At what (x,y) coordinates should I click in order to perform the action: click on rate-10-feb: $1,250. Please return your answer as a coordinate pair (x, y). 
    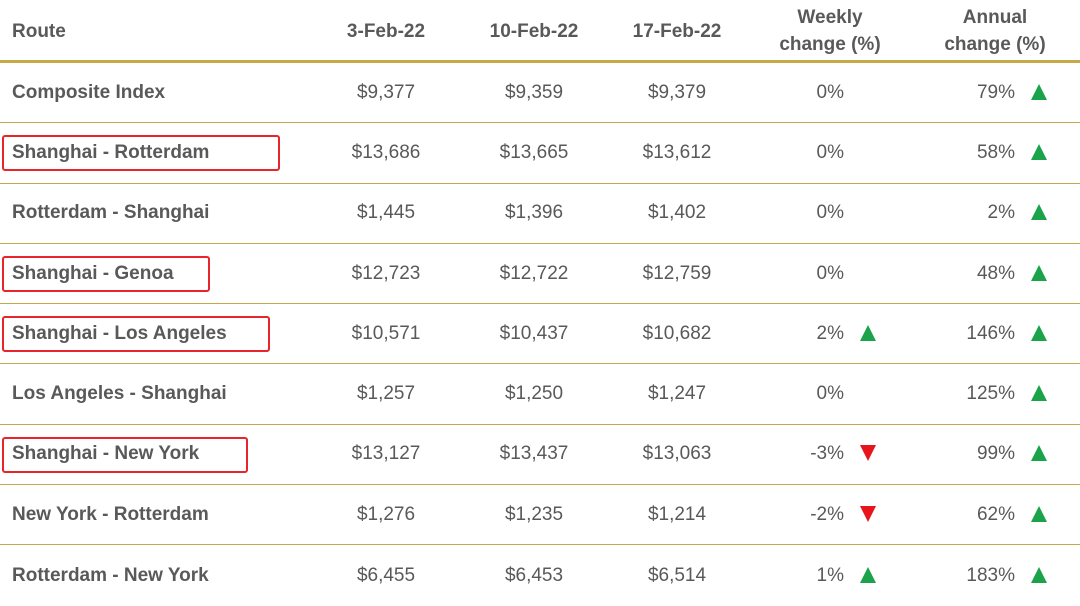
    Looking at the image, I should click on (534, 394).